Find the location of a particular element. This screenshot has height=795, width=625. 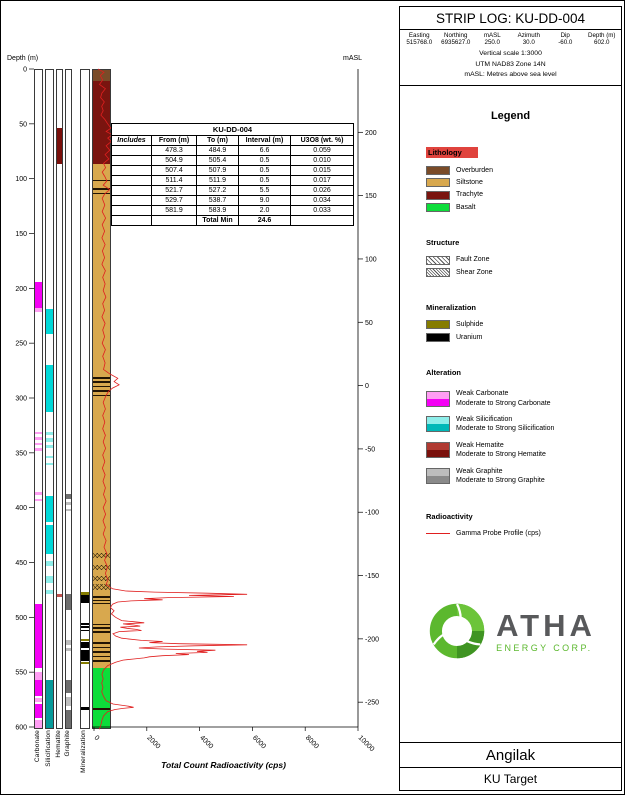

project-name: Angilak is located at coordinates (510, 755).